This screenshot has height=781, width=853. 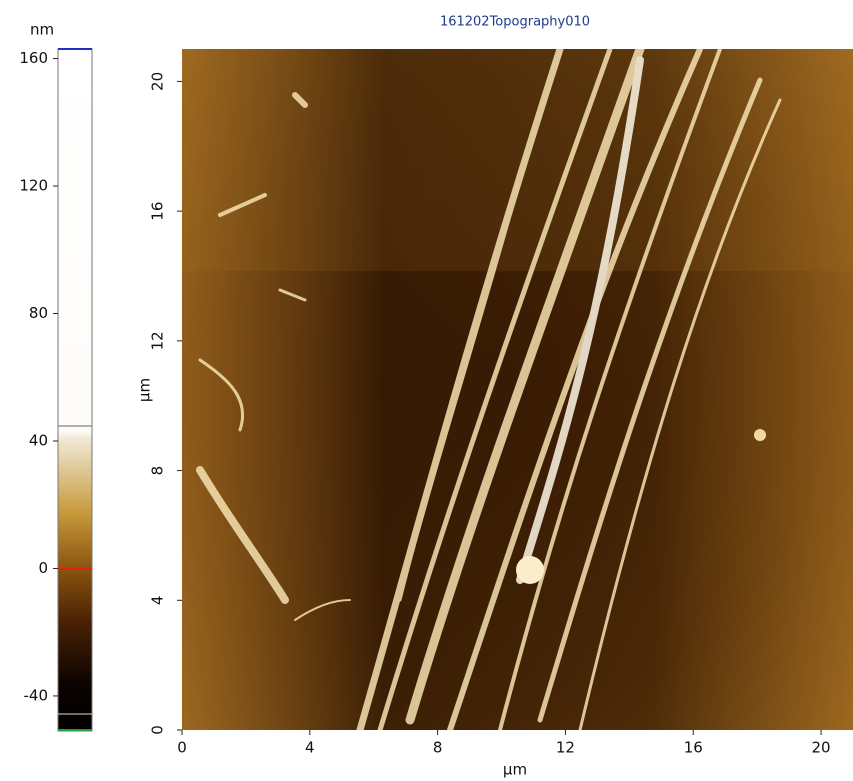 I want to click on colorbar-tick-label: 0, so click(x=43, y=568).